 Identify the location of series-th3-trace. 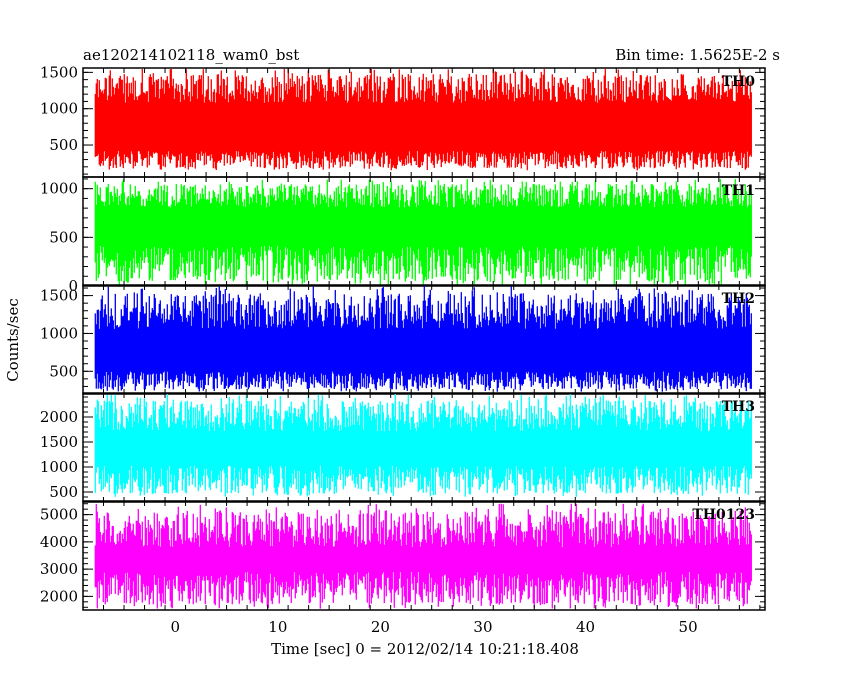
(423, 445).